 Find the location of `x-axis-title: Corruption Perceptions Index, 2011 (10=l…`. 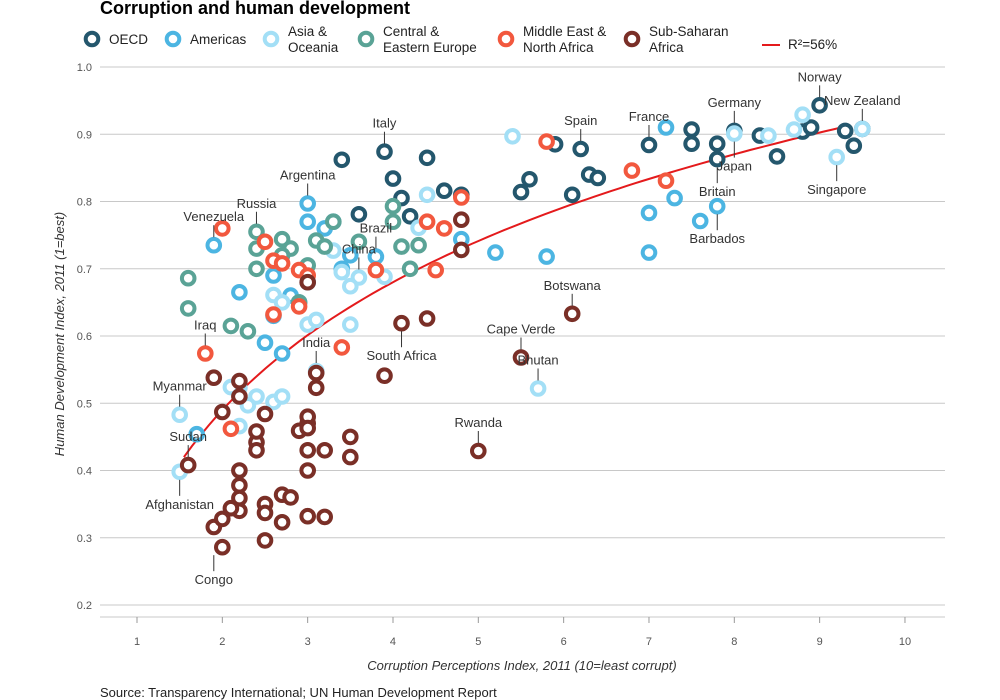

x-axis-title: Corruption Perceptions Index, 2011 (10=l… is located at coordinates (521, 665).